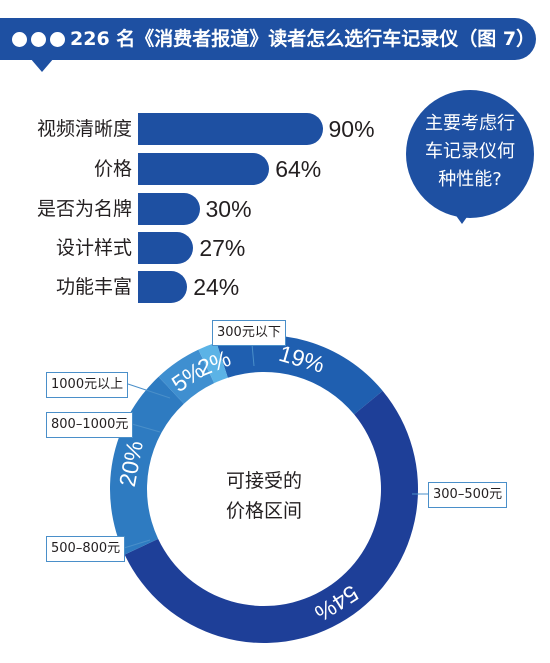  Describe the element at coordinates (264, 496) in the screenshot. I see `donut-center-label: 可接受的 价格区间` at that location.